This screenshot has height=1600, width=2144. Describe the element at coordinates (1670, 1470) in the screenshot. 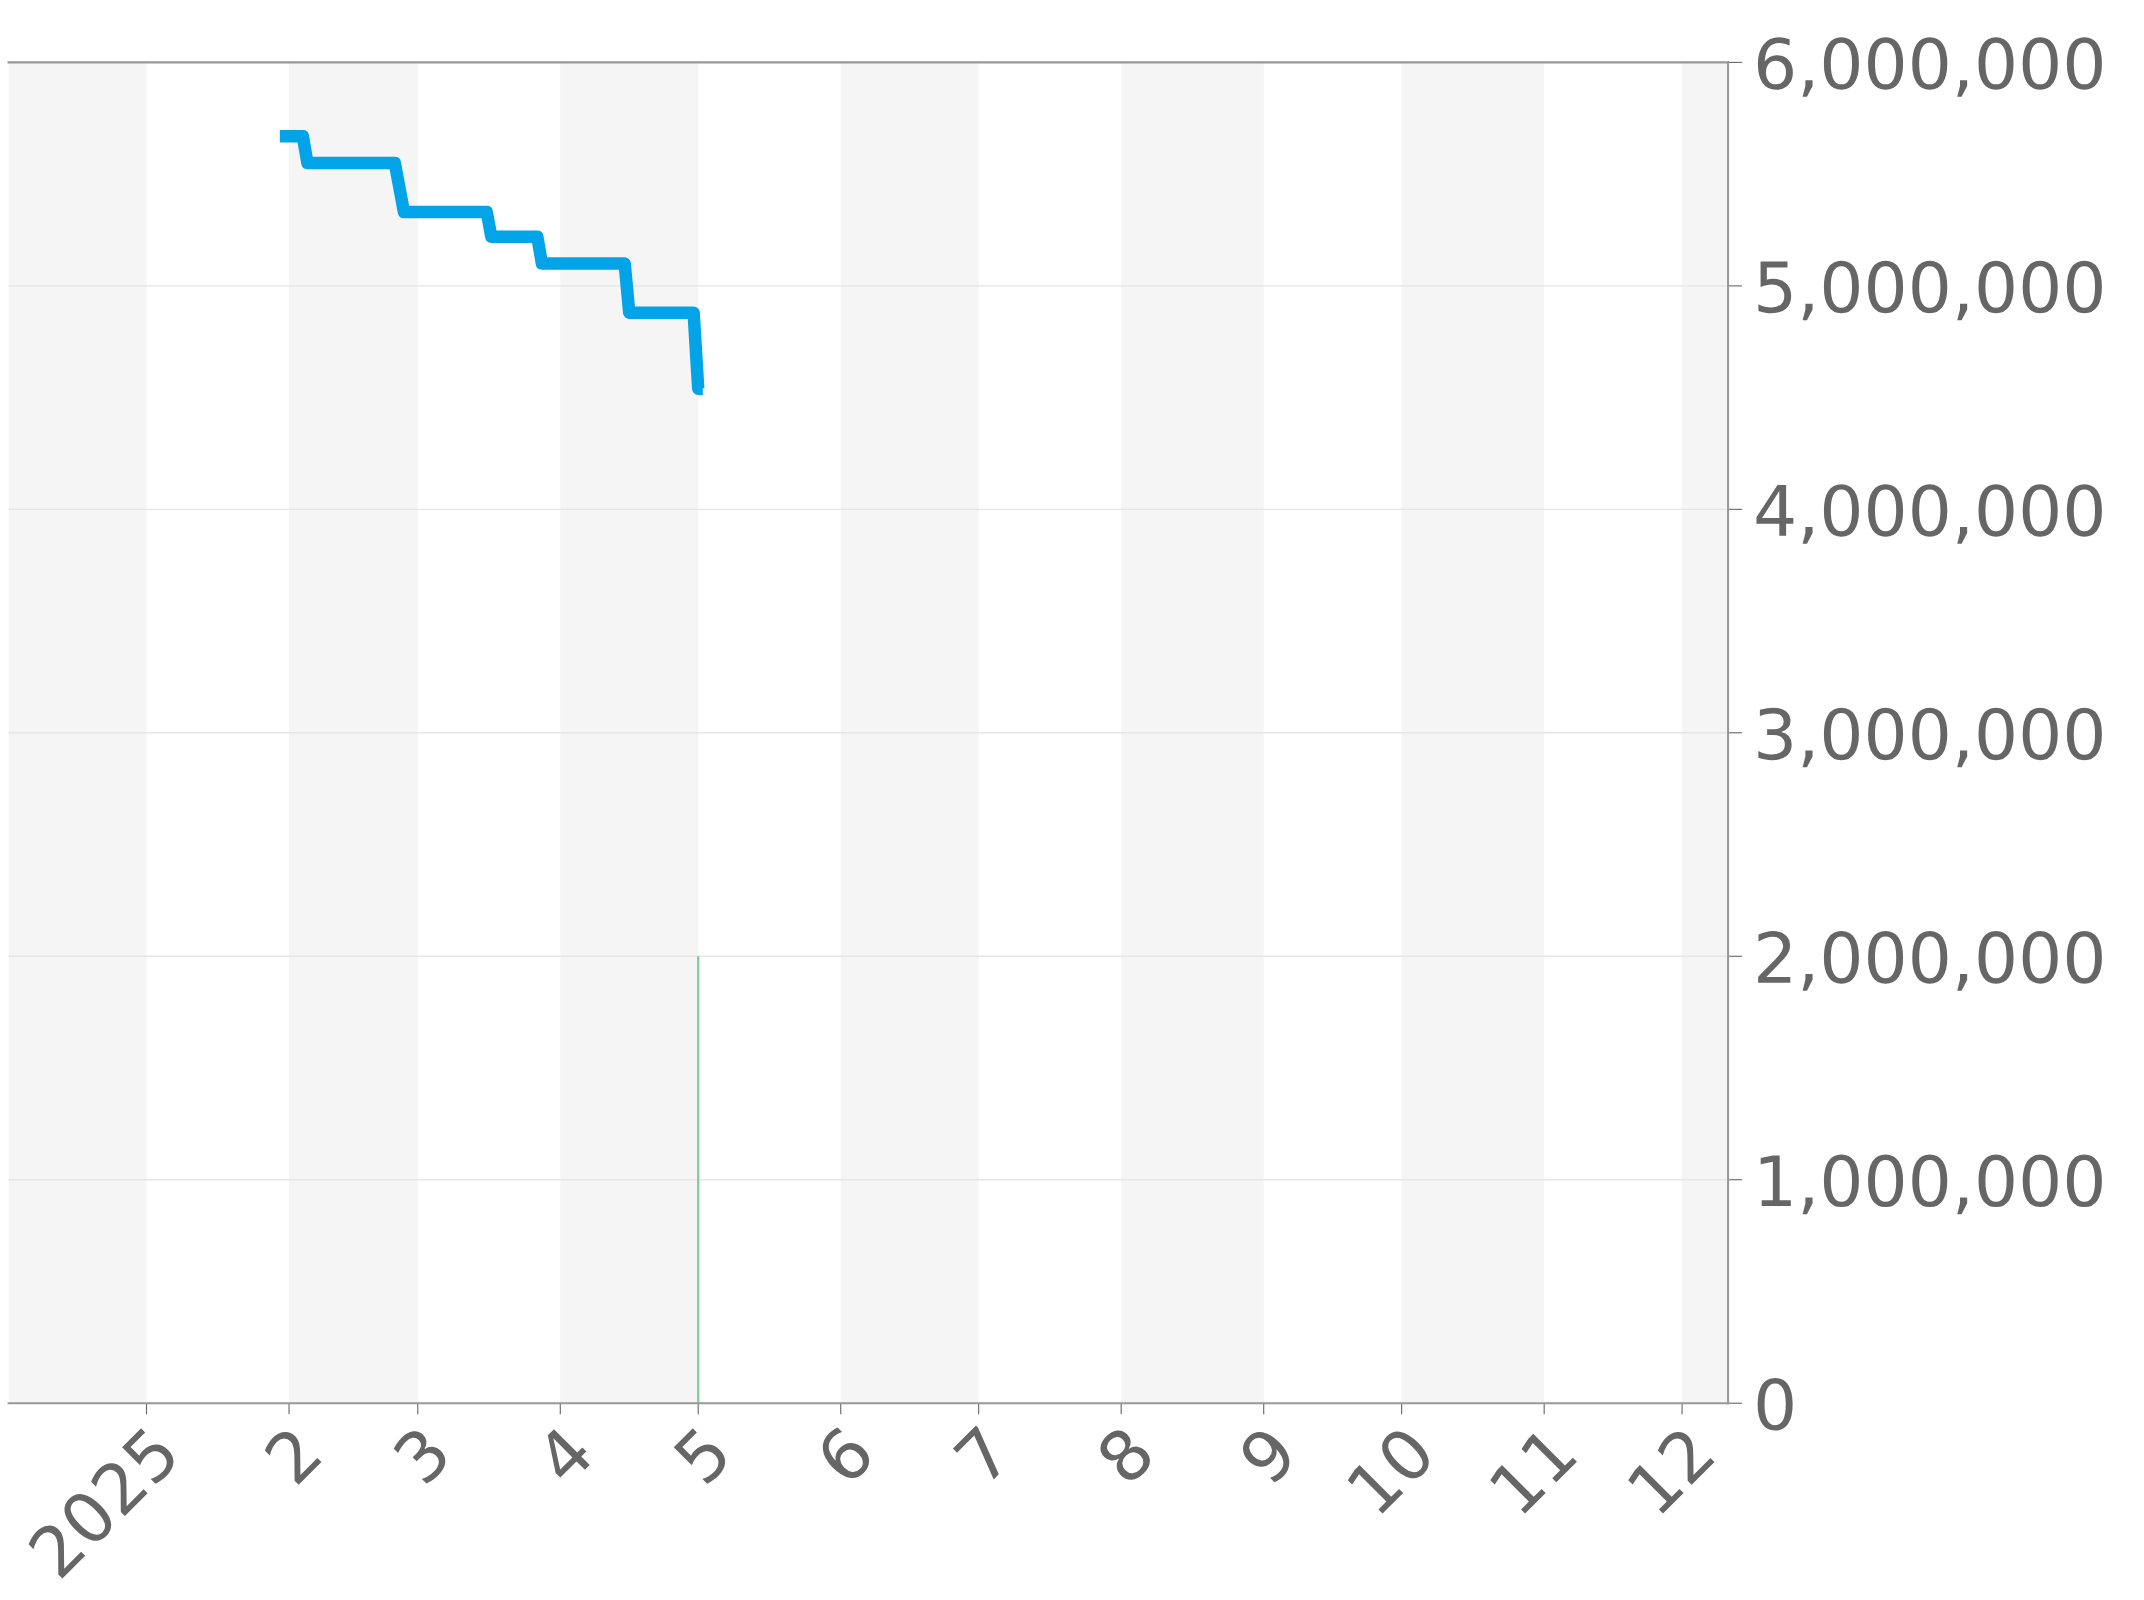

I see `x-tick-label: 12` at that location.